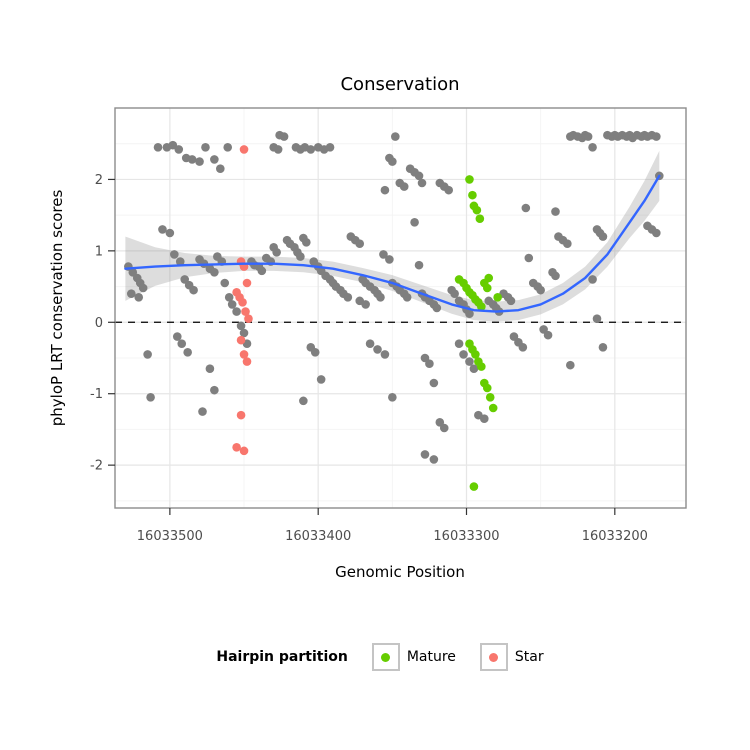  I want to click on legend-label-star: Star, so click(529, 657).